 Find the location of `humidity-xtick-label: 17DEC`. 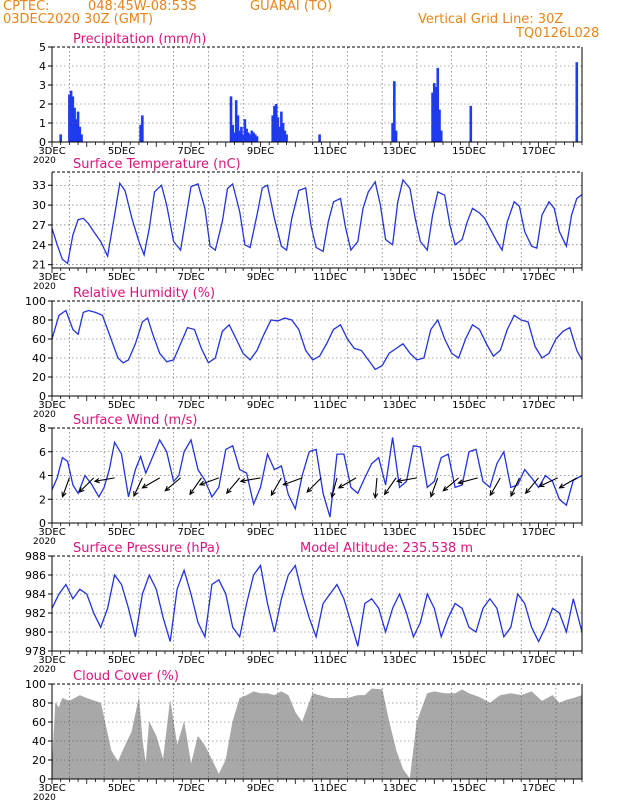

humidity-xtick-label: 17DEC is located at coordinates (539, 405).